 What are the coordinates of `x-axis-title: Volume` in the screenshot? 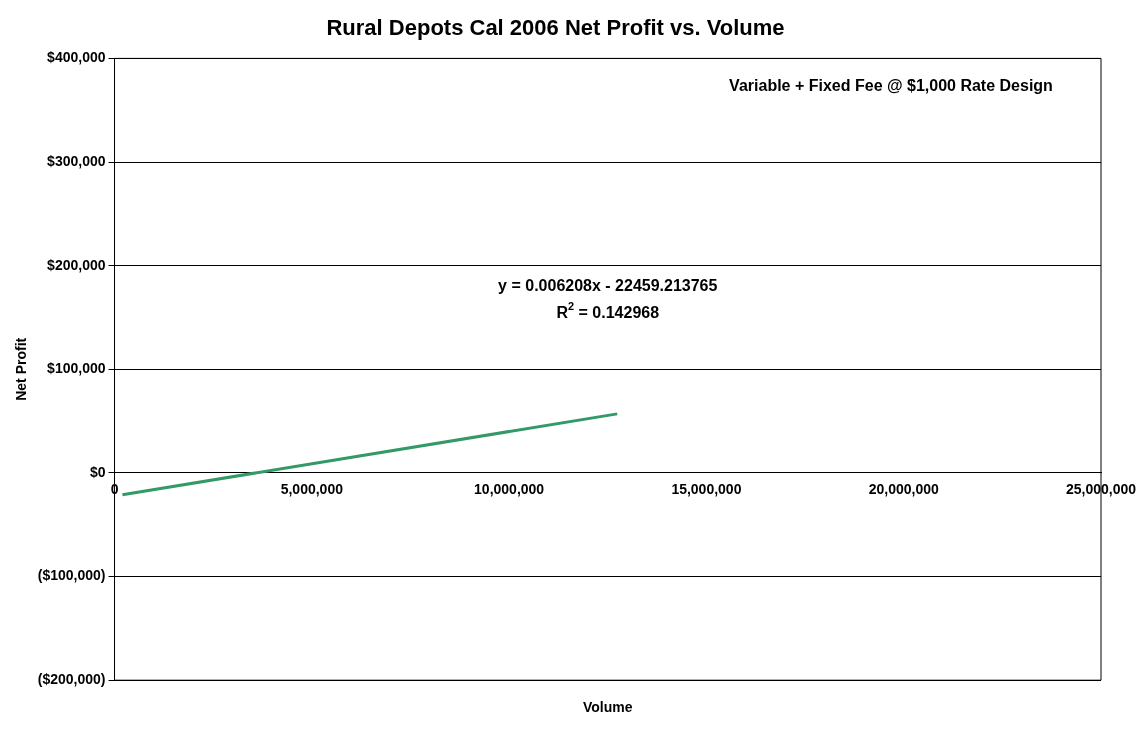 It's located at (607, 707).